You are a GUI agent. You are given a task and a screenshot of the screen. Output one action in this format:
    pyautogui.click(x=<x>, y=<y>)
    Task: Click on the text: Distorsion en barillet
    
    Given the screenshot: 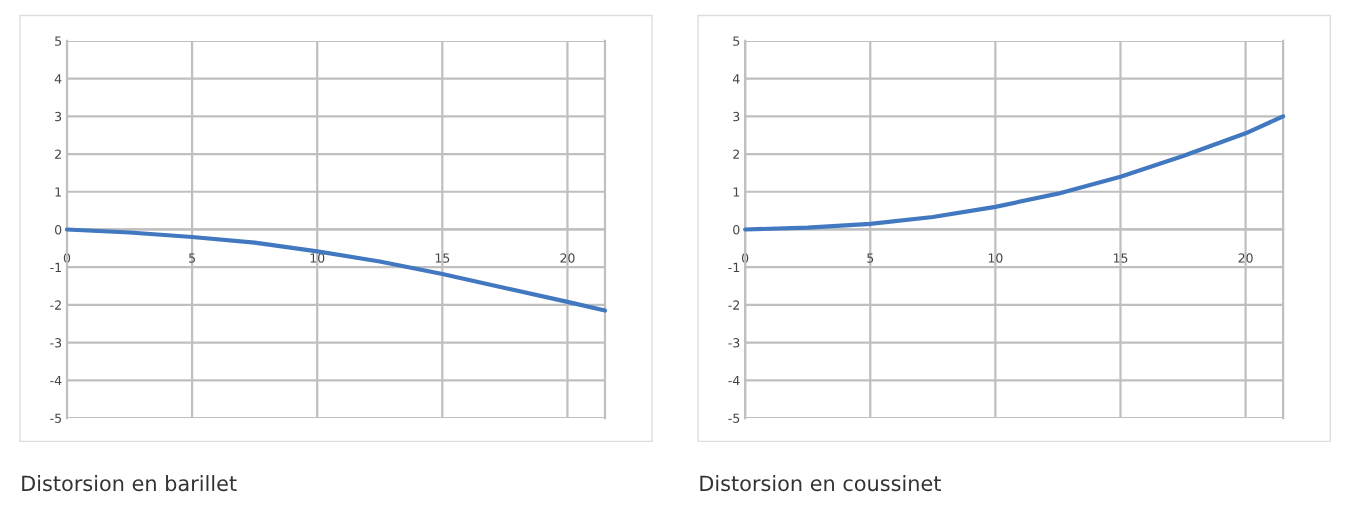 What is the action you would take?
    pyautogui.click(x=129, y=483)
    